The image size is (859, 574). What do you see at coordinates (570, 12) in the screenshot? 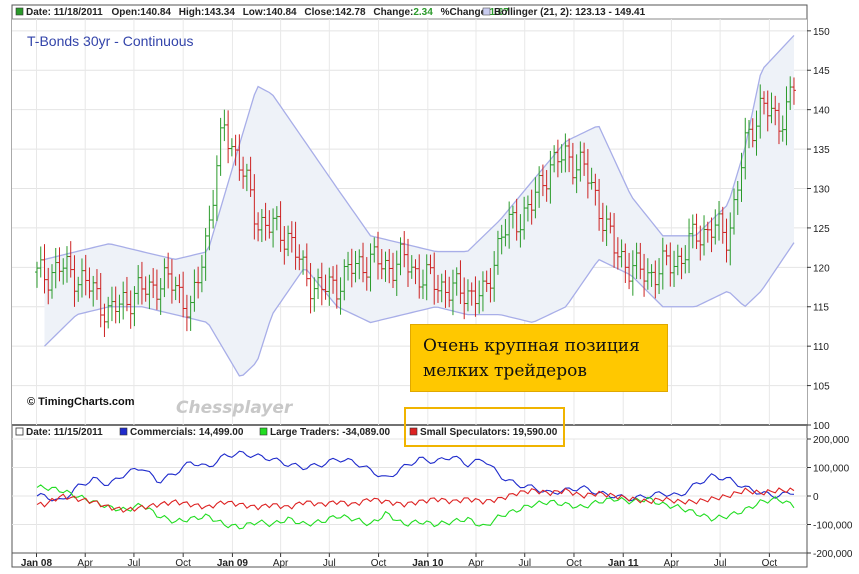
I see `bollinger-header: Bollinger (21, 2): 123.13 - 149.41` at bounding box center [570, 12].